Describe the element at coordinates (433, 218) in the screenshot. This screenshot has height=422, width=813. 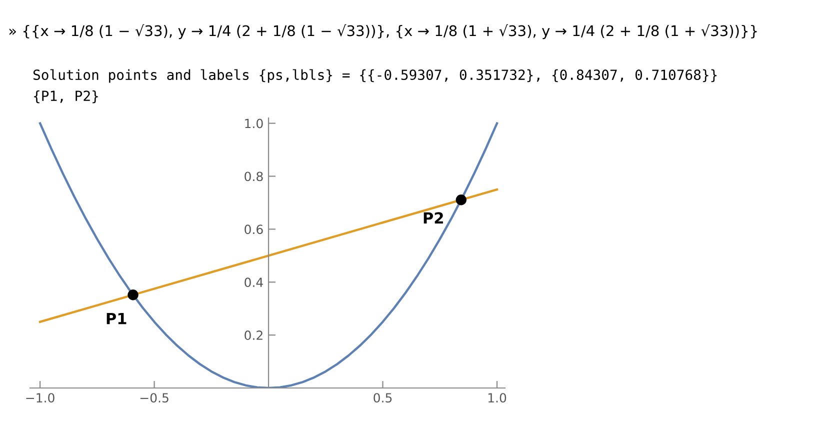
I see `annotation: P2` at that location.